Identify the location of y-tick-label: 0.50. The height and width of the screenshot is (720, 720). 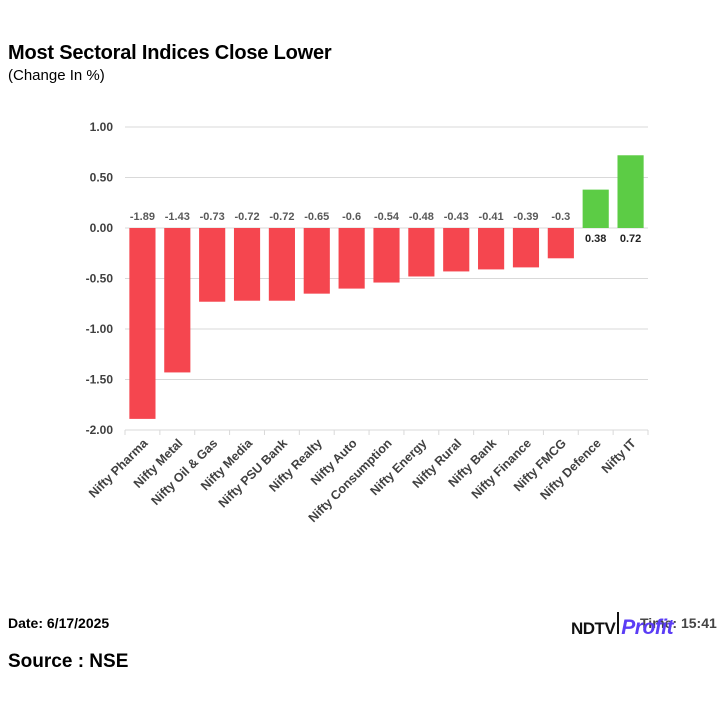
(102, 178).